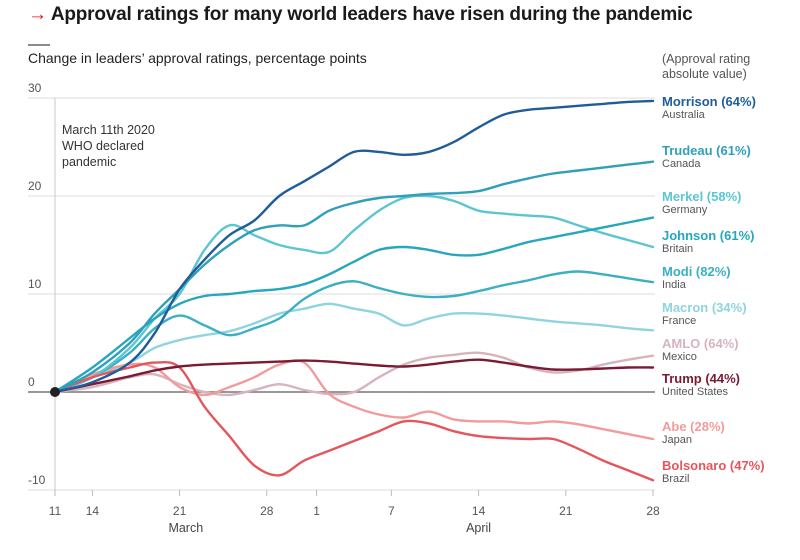 The image size is (800, 560). Describe the element at coordinates (681, 164) in the screenshot. I see `country-label-trudeau: Canada` at that location.